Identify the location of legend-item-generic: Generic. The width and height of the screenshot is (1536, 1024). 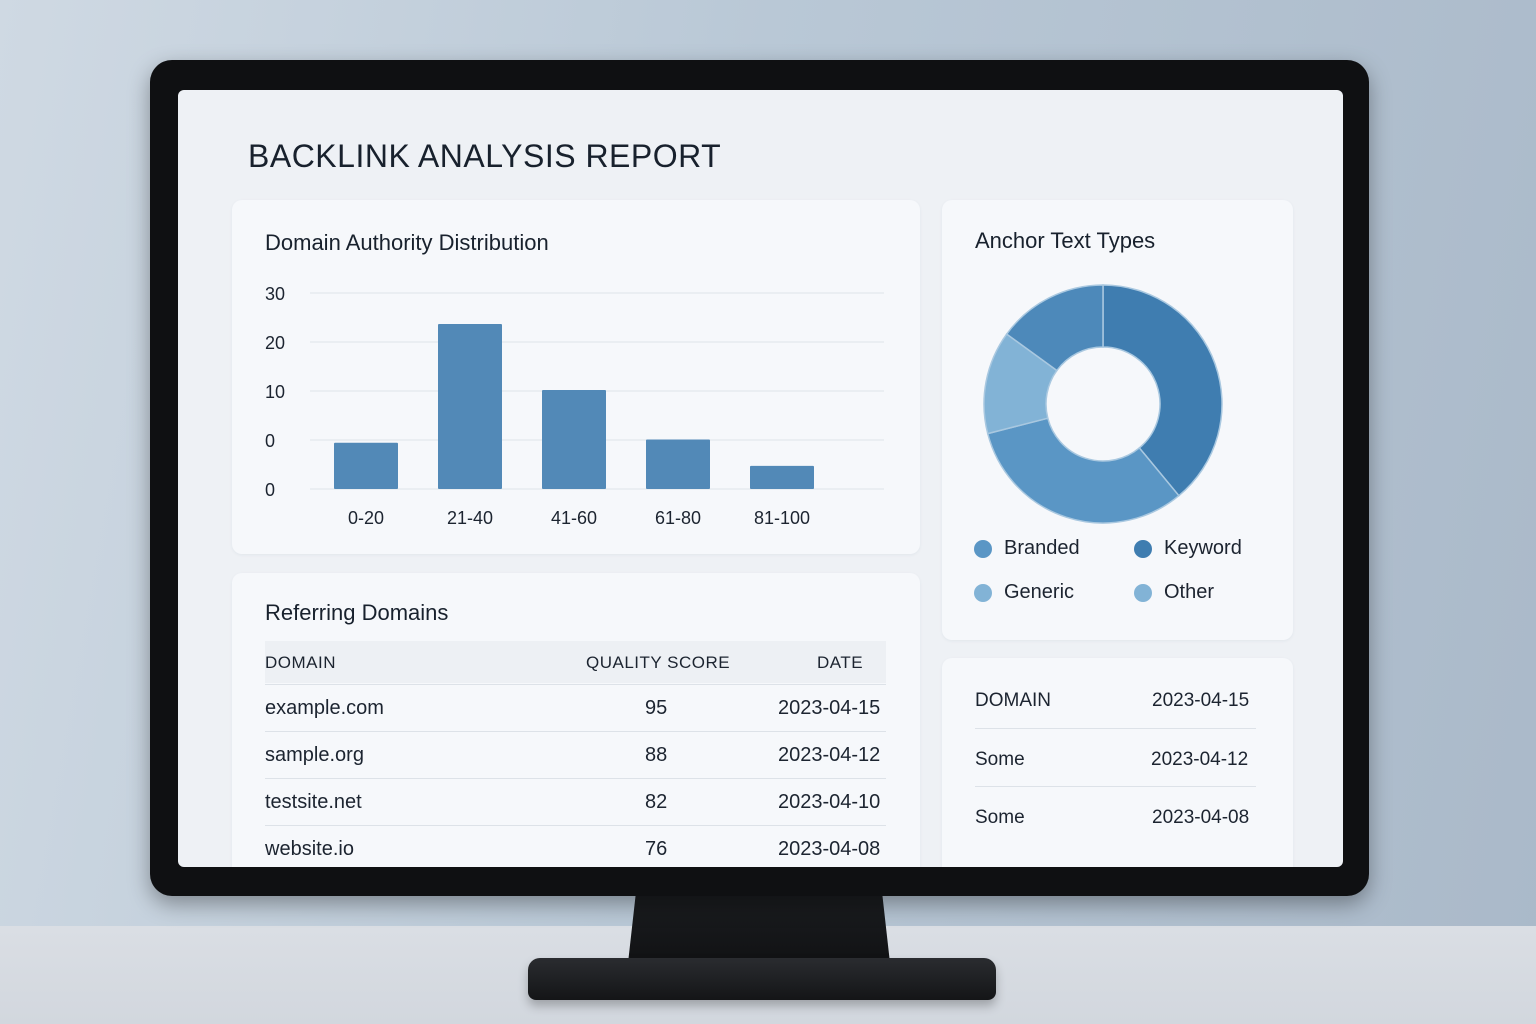
(1024, 592).